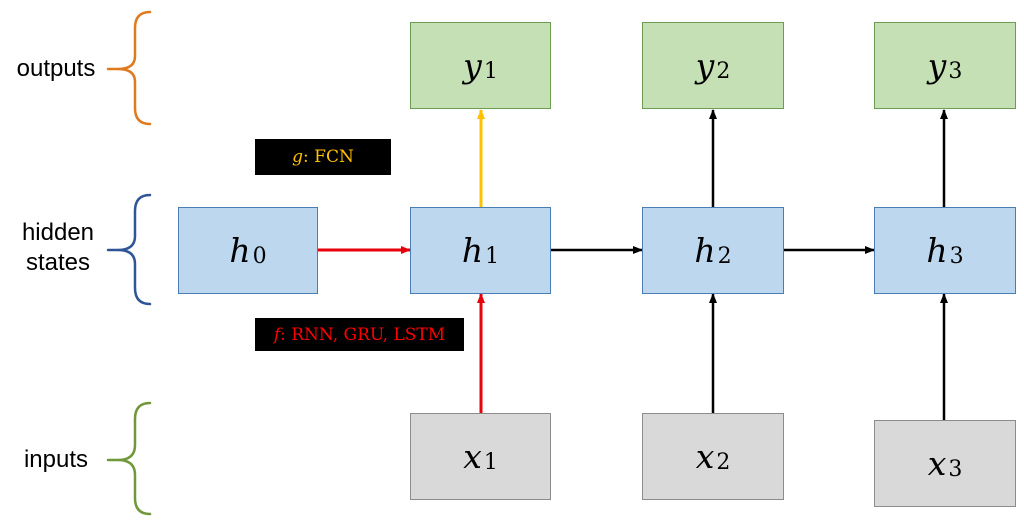  I want to click on label-f-rnn: f: RNN, GRU, LSTM, so click(359, 334).